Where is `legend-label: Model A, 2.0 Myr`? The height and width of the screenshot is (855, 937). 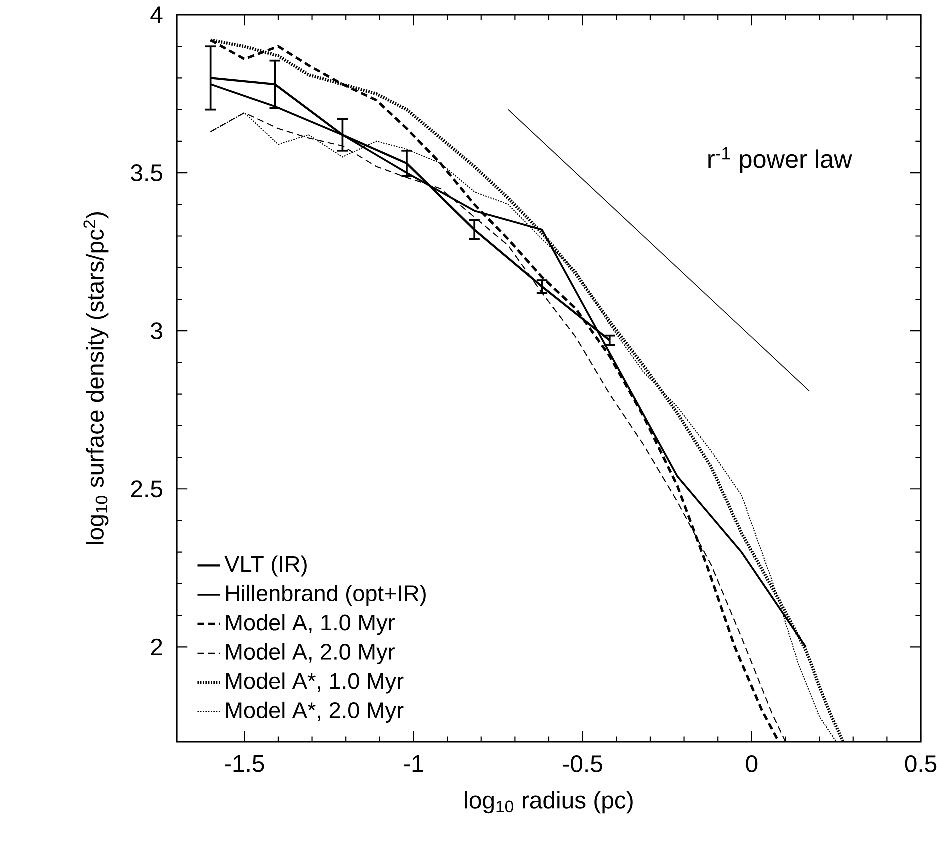
legend-label: Model A, 2.0 Myr is located at coordinates (310, 653).